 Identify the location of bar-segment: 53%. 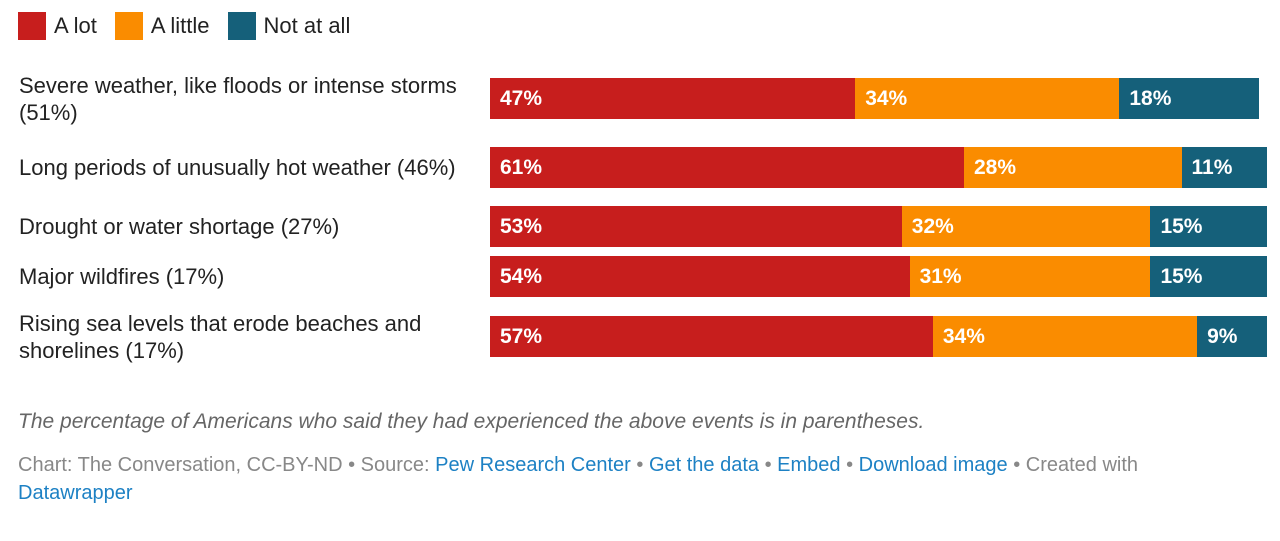
(696, 226).